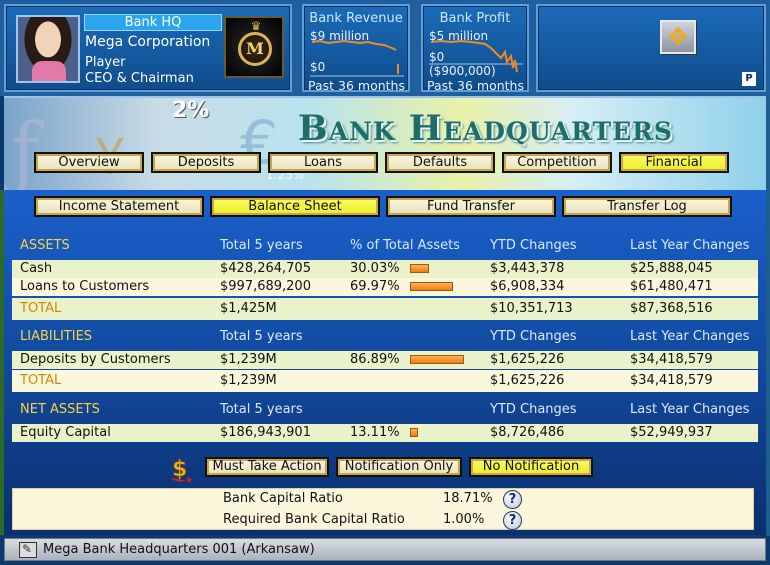 The image size is (770, 565). Describe the element at coordinates (375, 268) in the screenshot. I see `row-pct: 30.03%` at that location.